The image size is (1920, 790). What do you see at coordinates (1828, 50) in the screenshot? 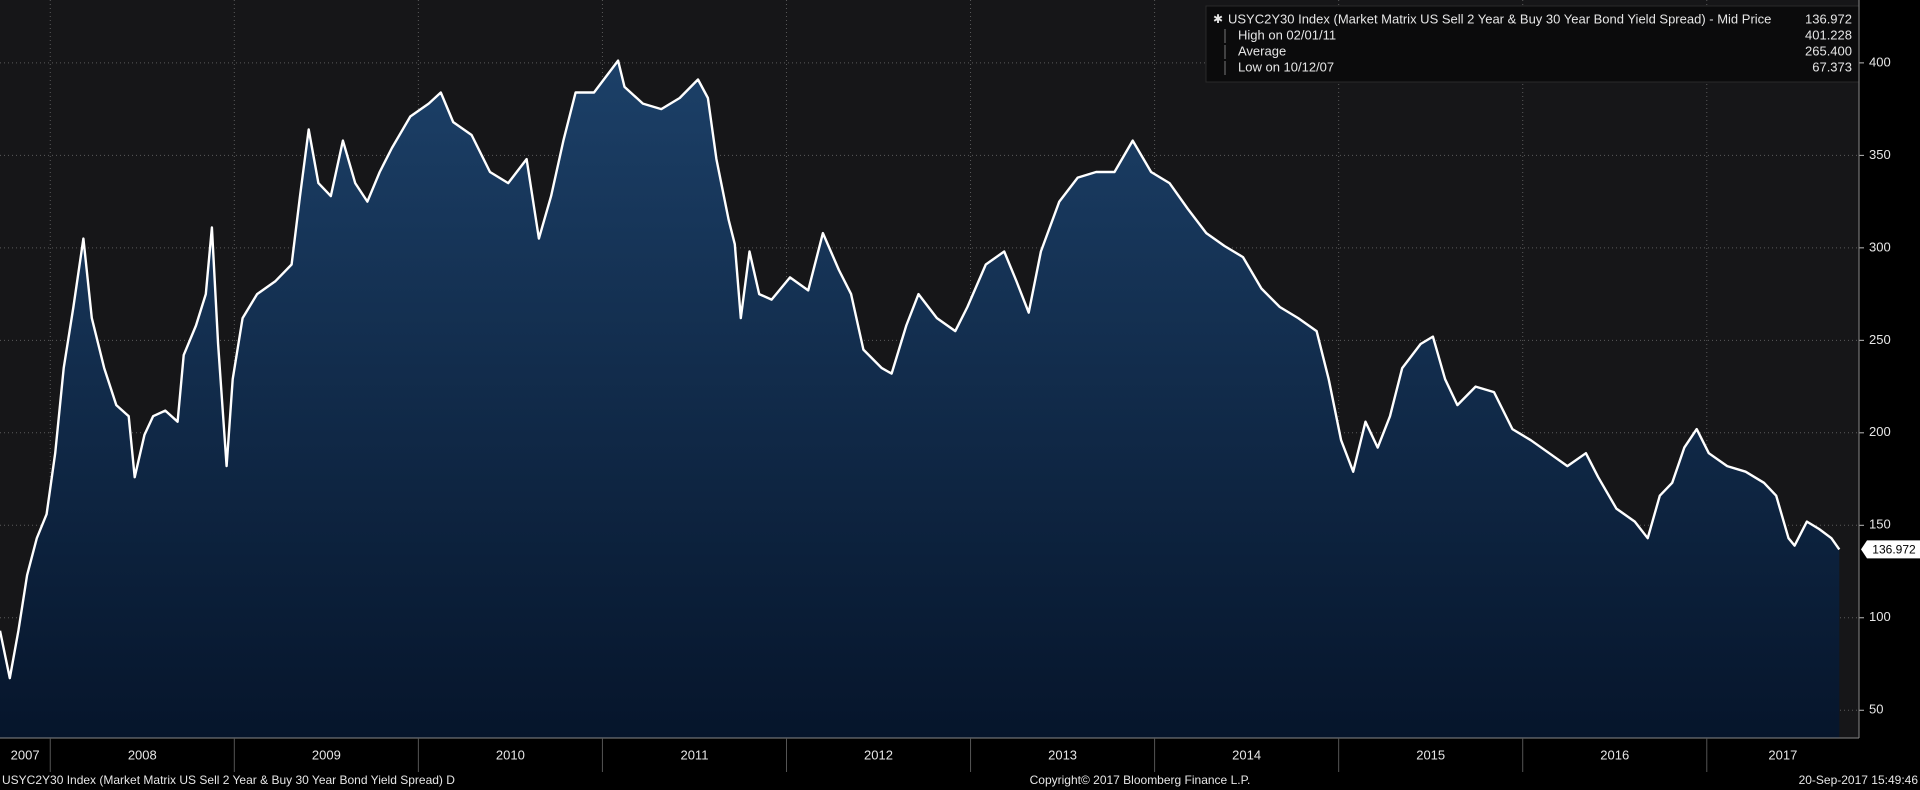
I see `legend-value: 265.400` at bounding box center [1828, 50].